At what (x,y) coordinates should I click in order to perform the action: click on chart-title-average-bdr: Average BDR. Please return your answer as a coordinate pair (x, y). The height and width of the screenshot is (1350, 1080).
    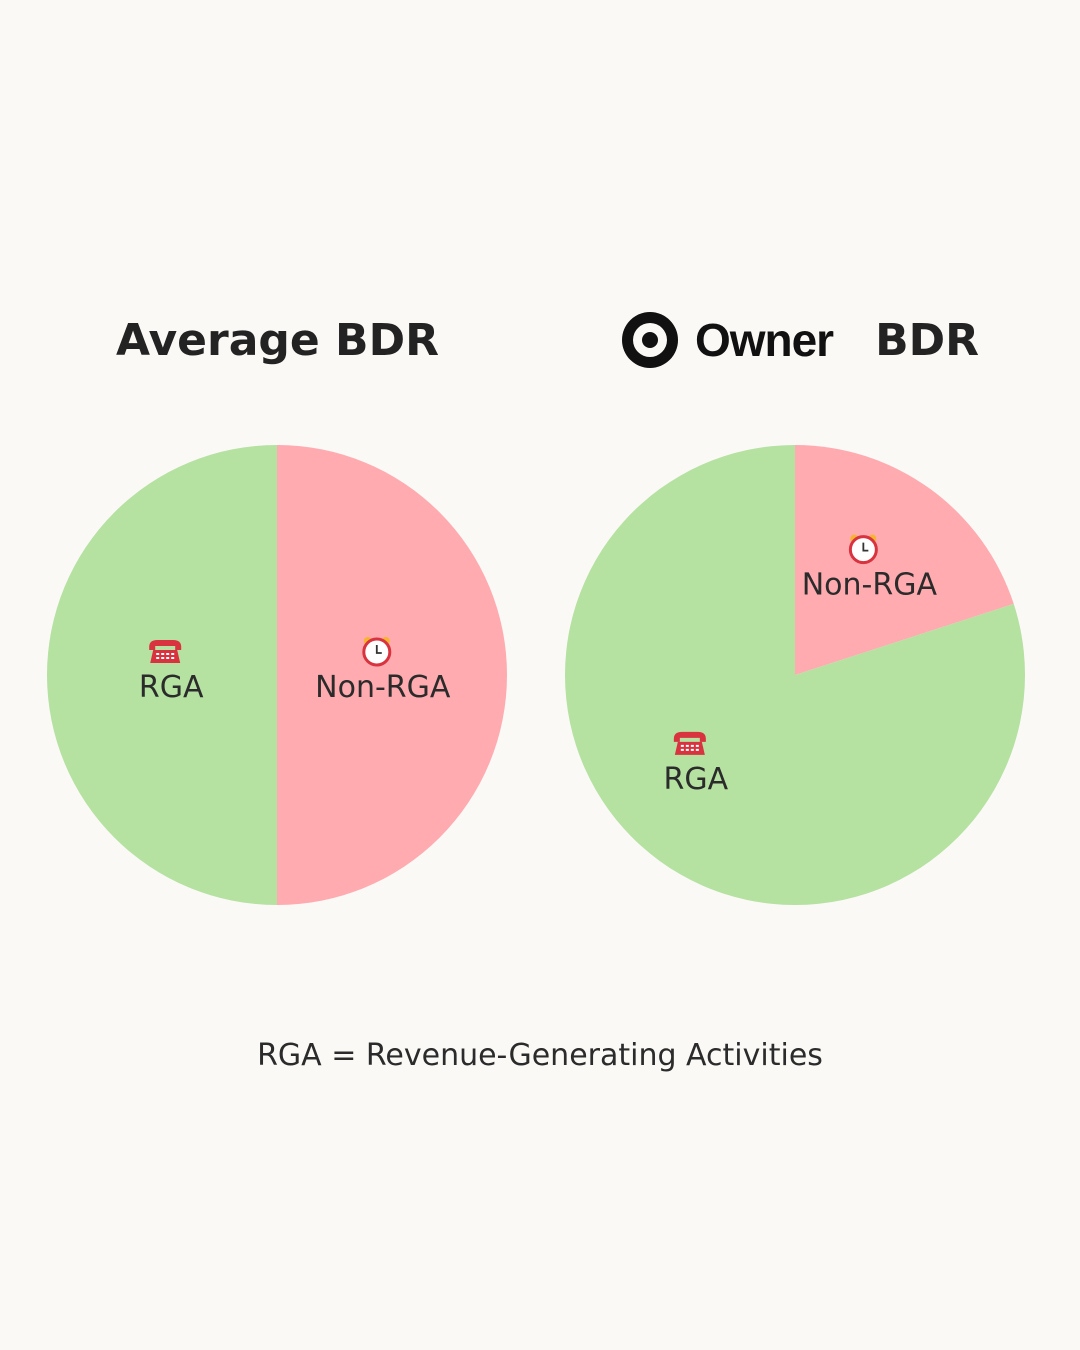
    Looking at the image, I should click on (277, 340).